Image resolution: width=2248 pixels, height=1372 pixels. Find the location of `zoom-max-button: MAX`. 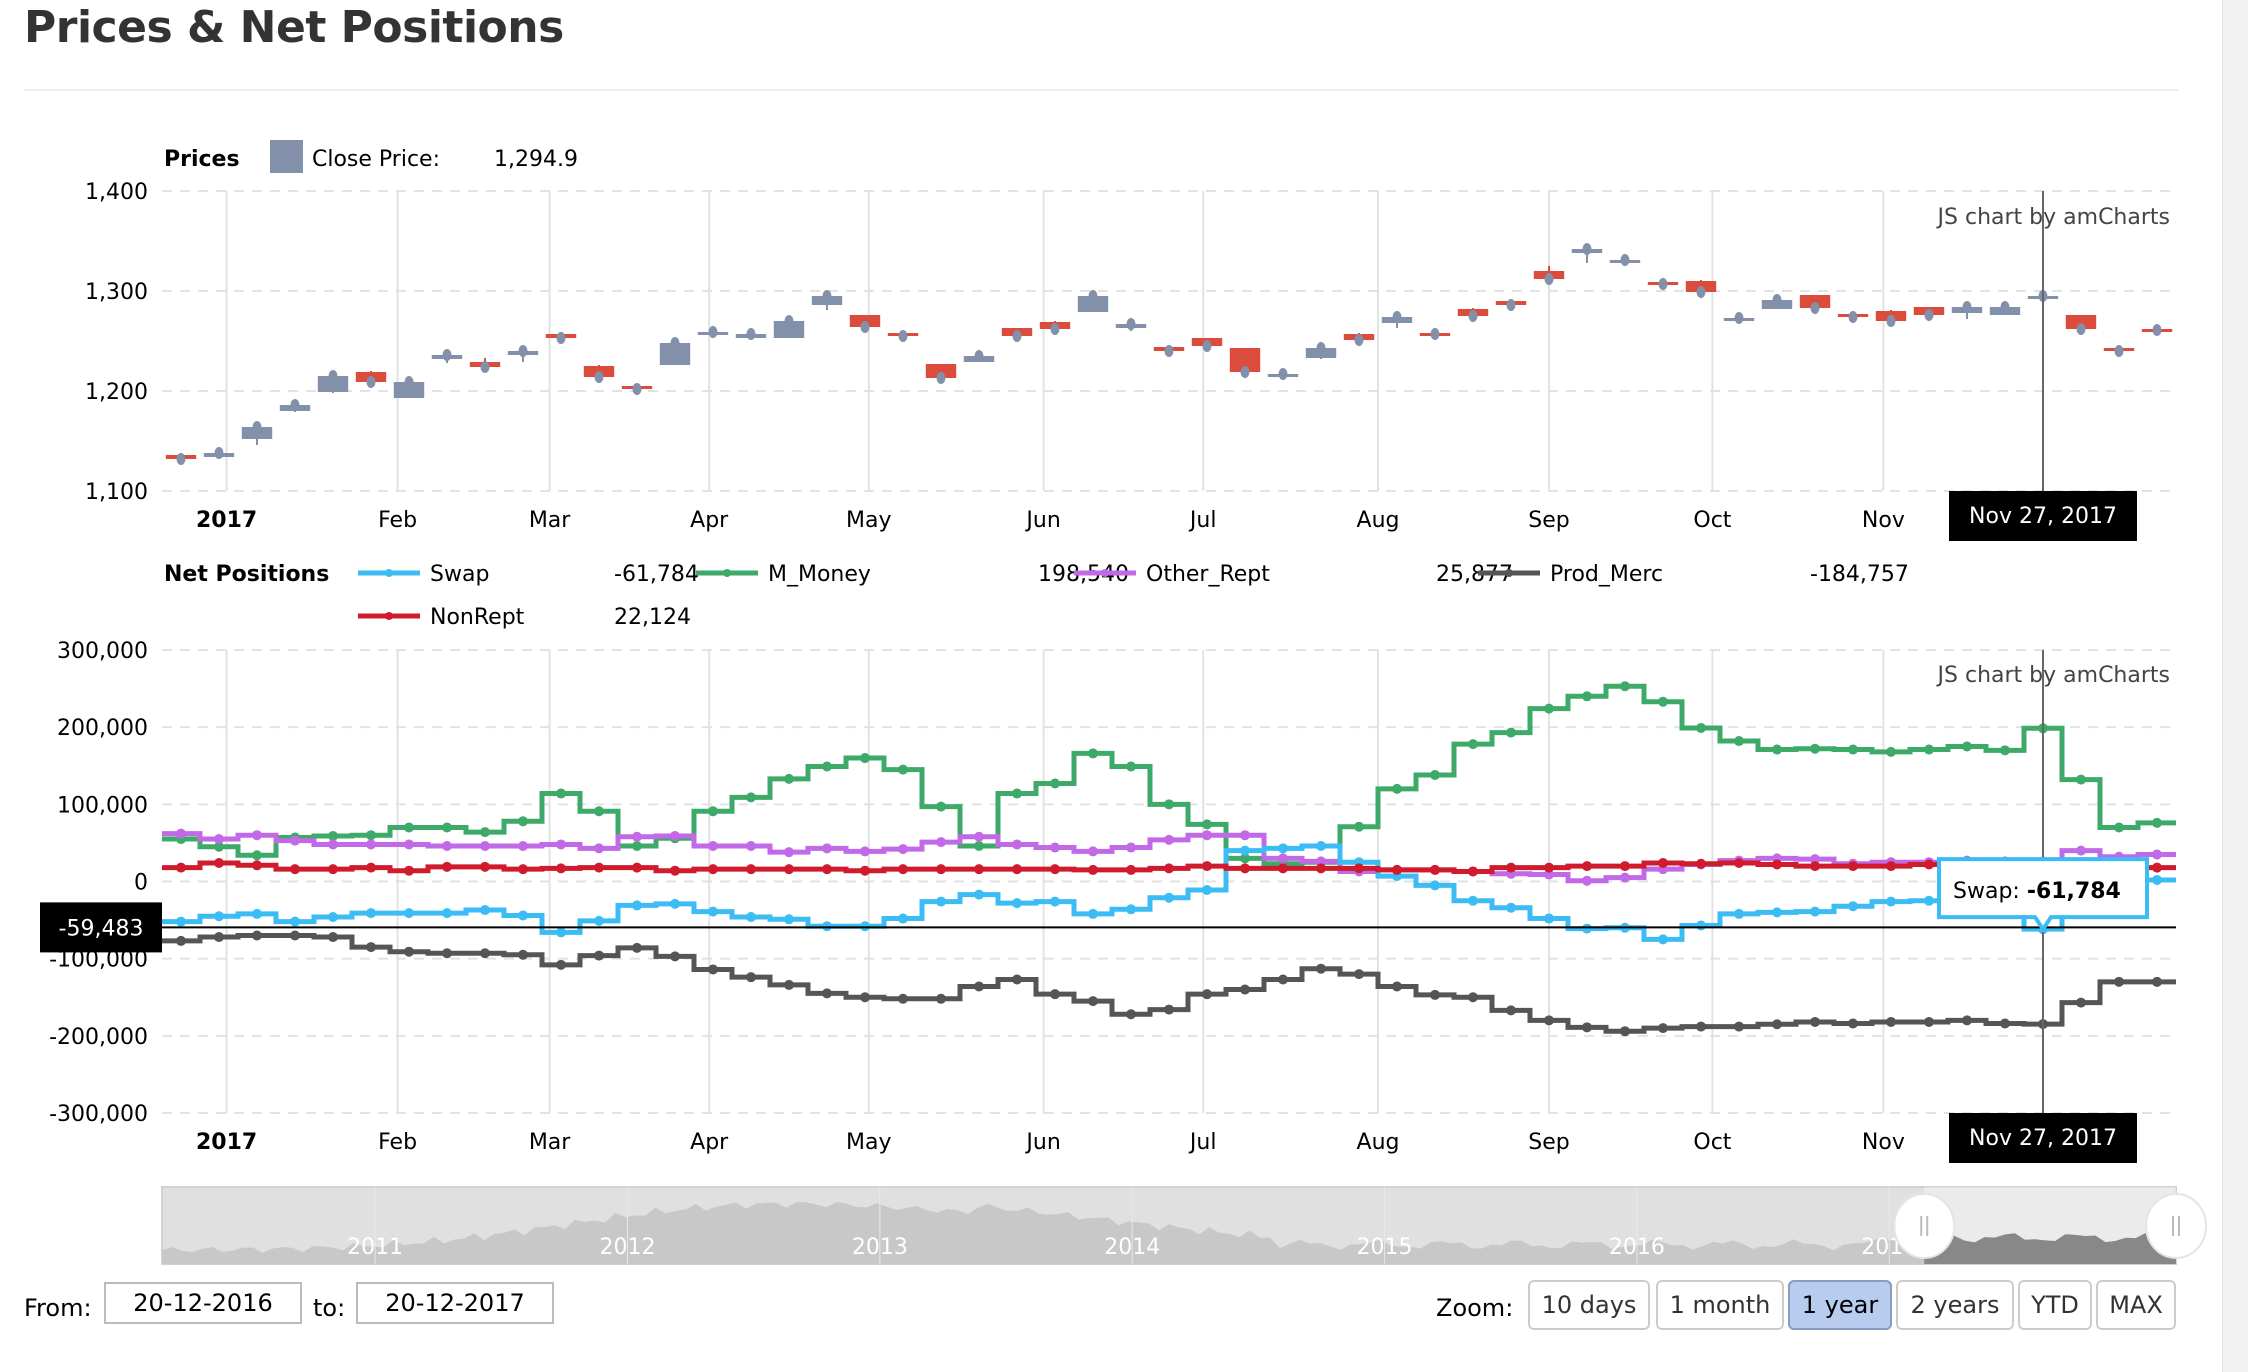

zoom-max-button: MAX is located at coordinates (2136, 1305).